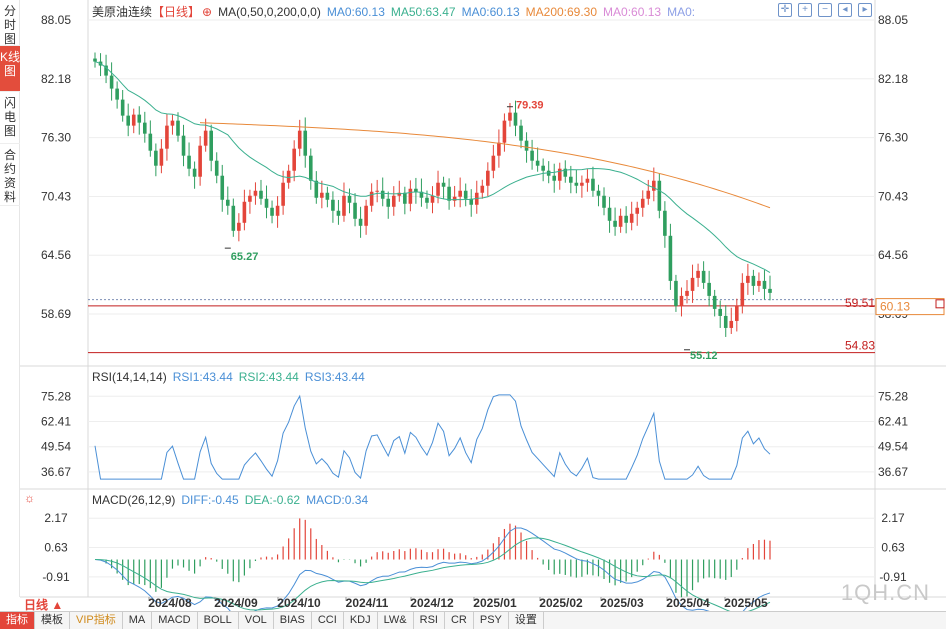 The width and height of the screenshot is (946, 629). What do you see at coordinates (176, 12) in the screenshot?
I see `period-tag: 【日线】` at bounding box center [176, 12].